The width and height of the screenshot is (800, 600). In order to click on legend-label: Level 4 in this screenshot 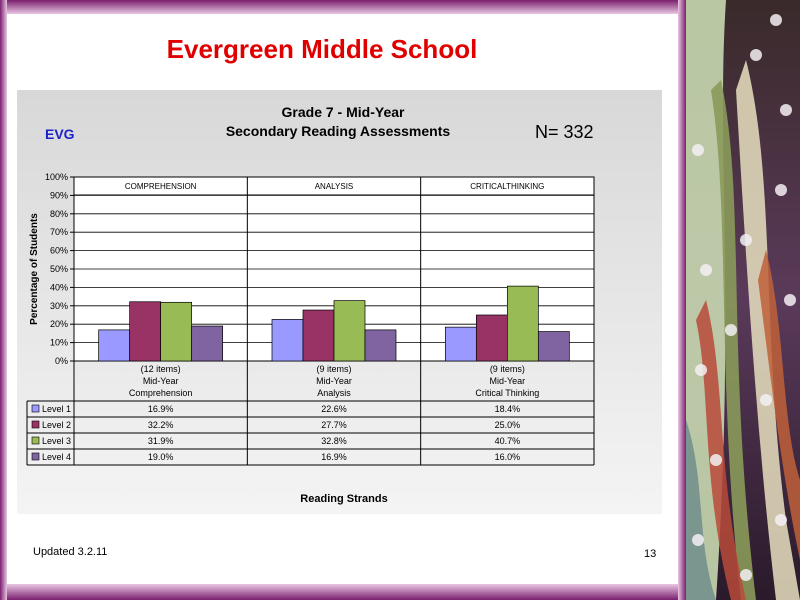, I will do `click(56, 457)`.